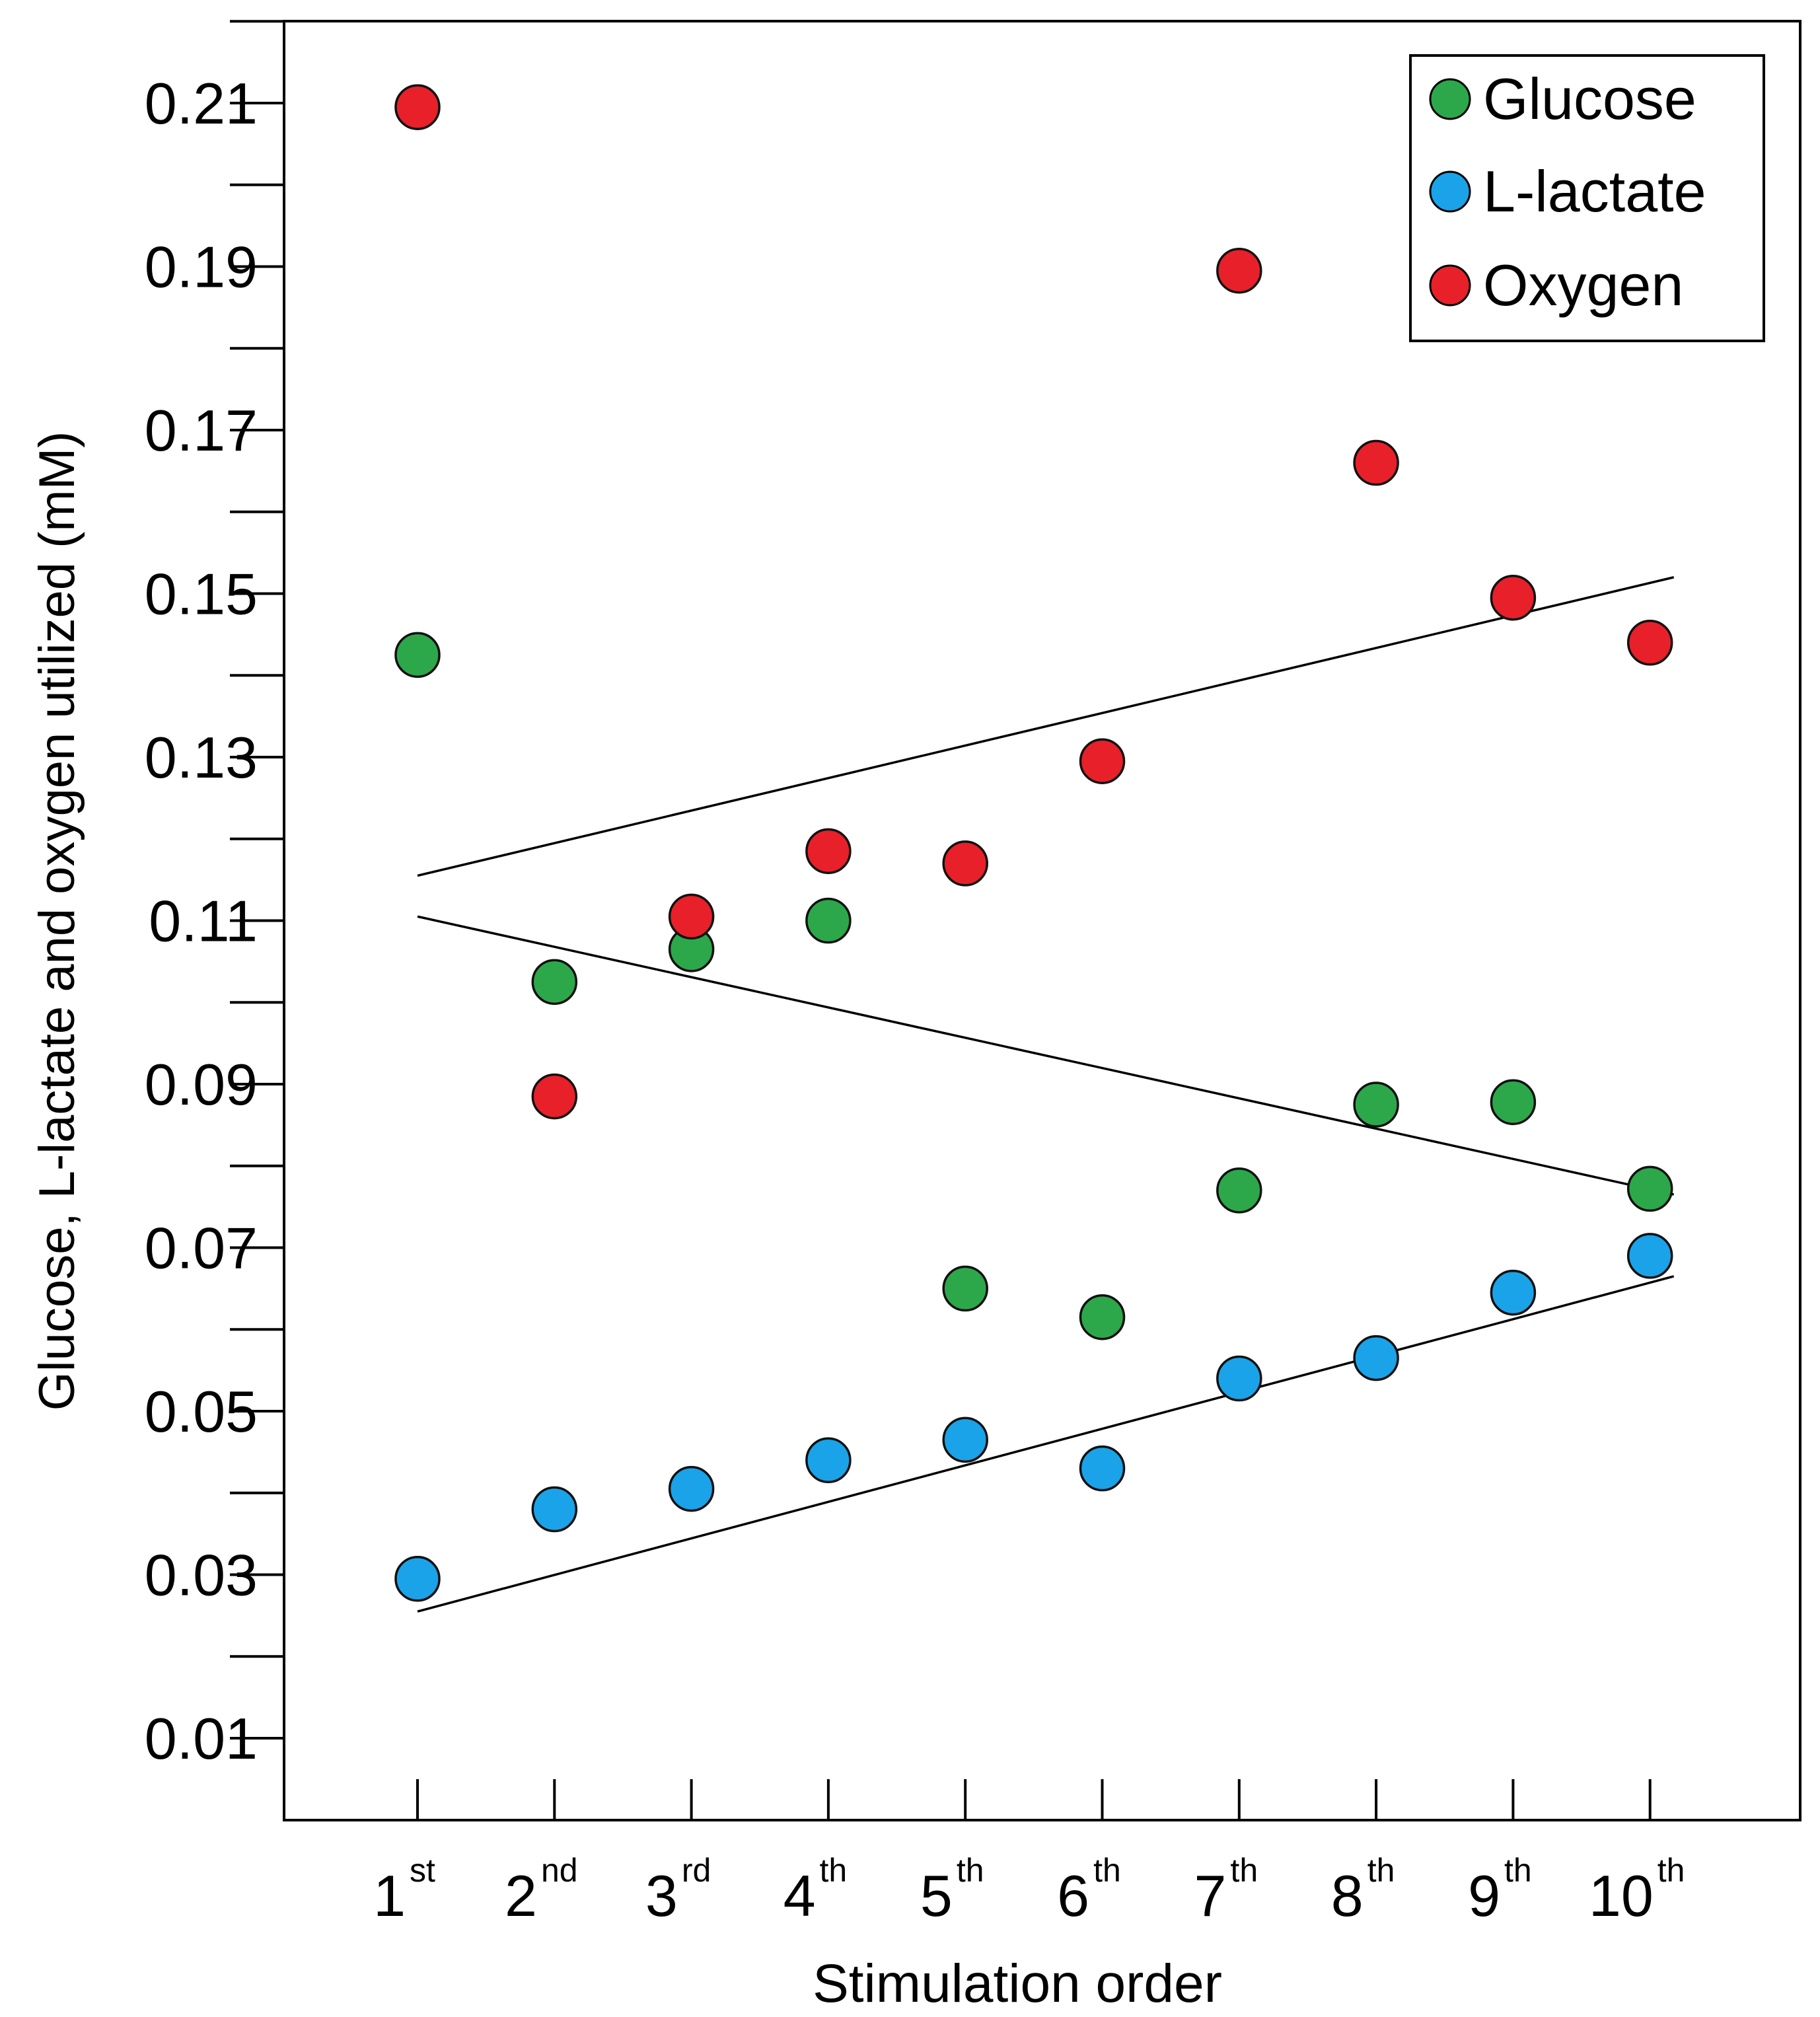  Describe the element at coordinates (1450, 285) in the screenshot. I see `legend-marker-oxygen` at that location.